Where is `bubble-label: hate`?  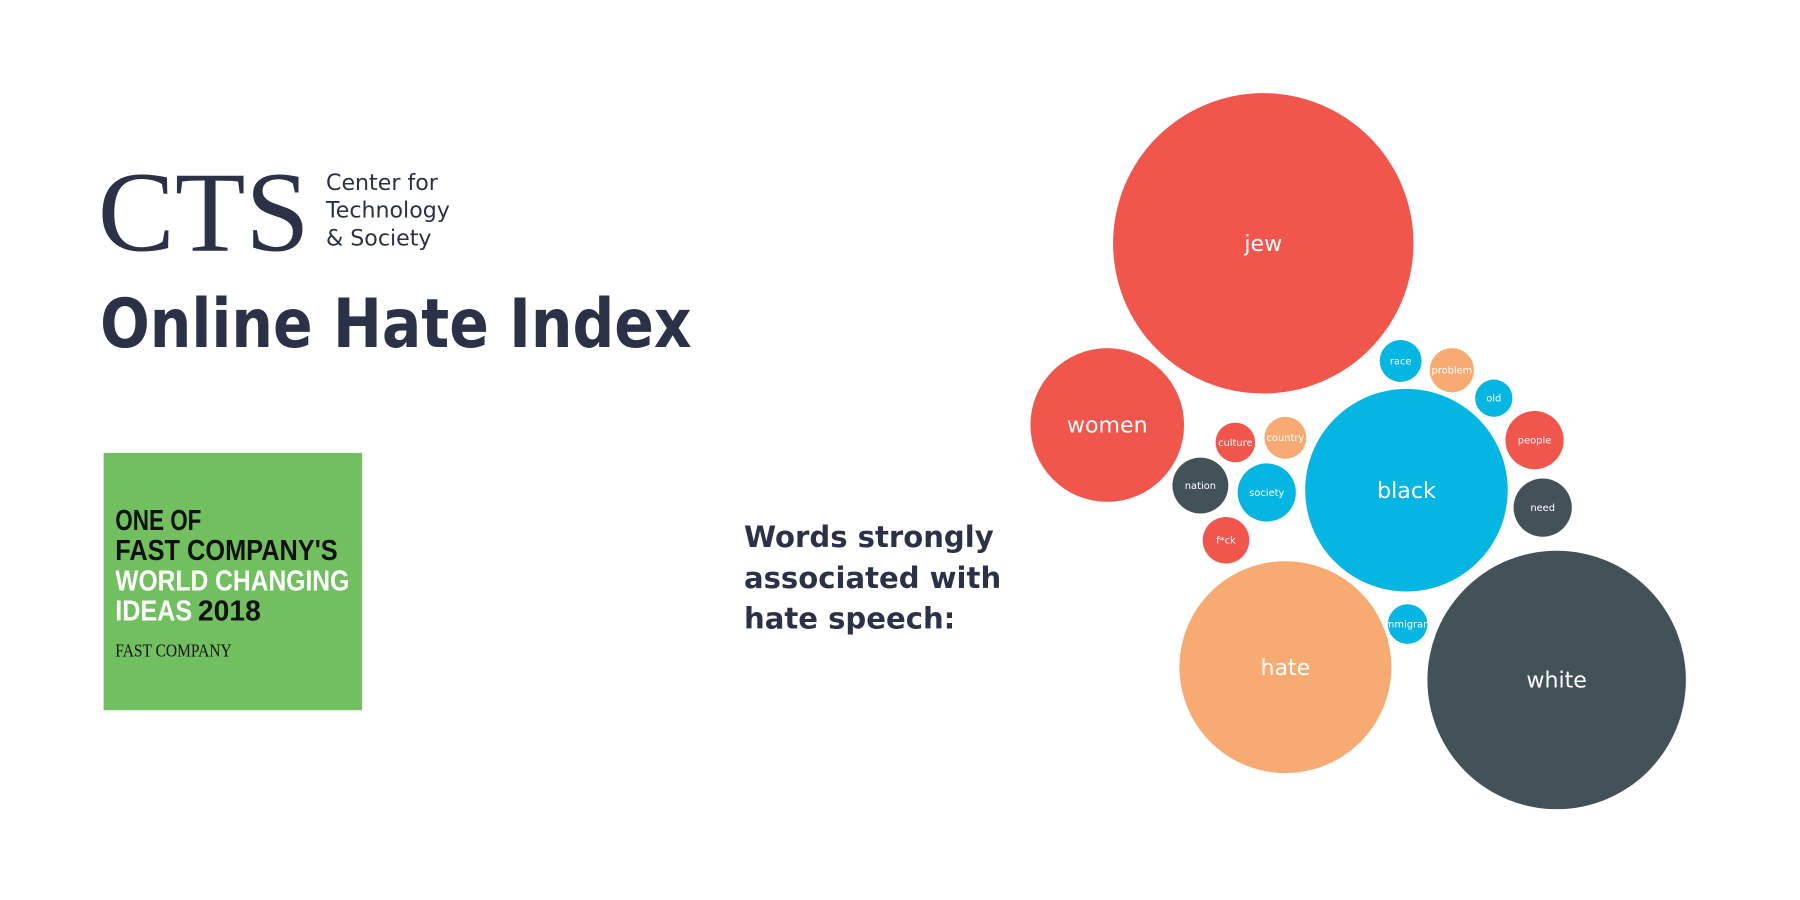 bubble-label: hate is located at coordinates (1285, 668).